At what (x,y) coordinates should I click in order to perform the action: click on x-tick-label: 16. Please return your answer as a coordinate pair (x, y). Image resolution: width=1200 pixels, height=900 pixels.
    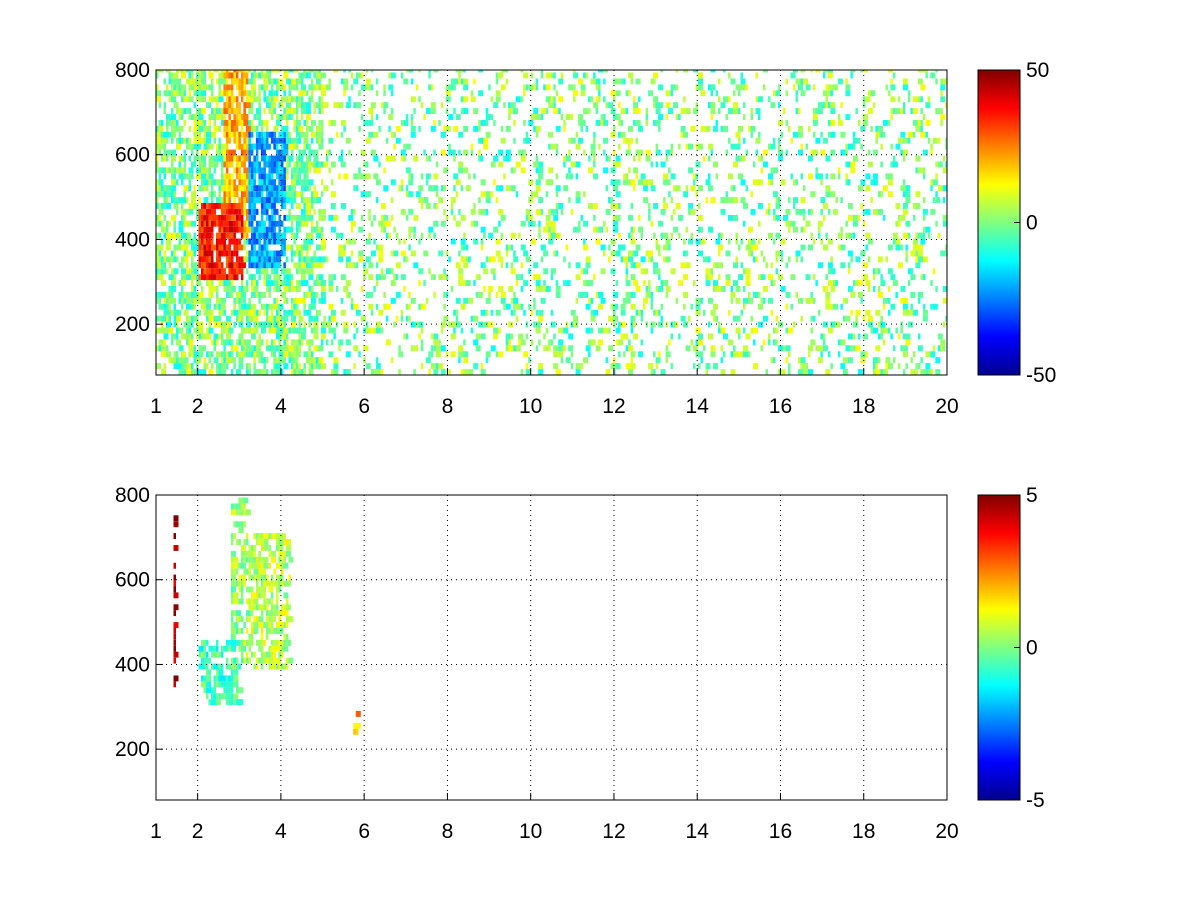
    Looking at the image, I should click on (780, 406).